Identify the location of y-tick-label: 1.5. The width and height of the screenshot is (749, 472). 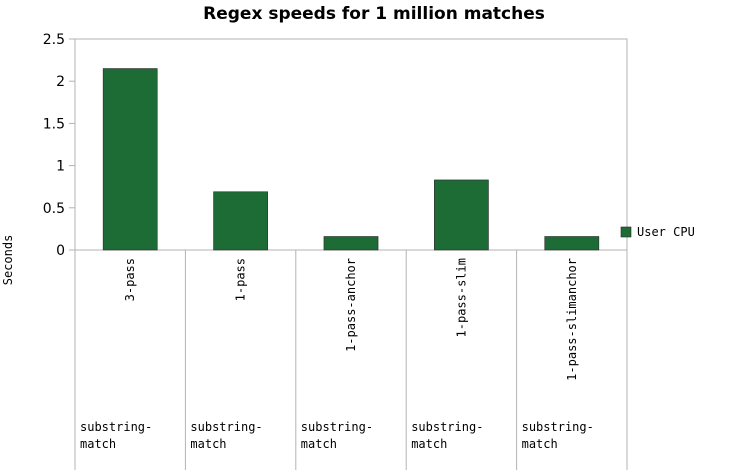
(54, 124).